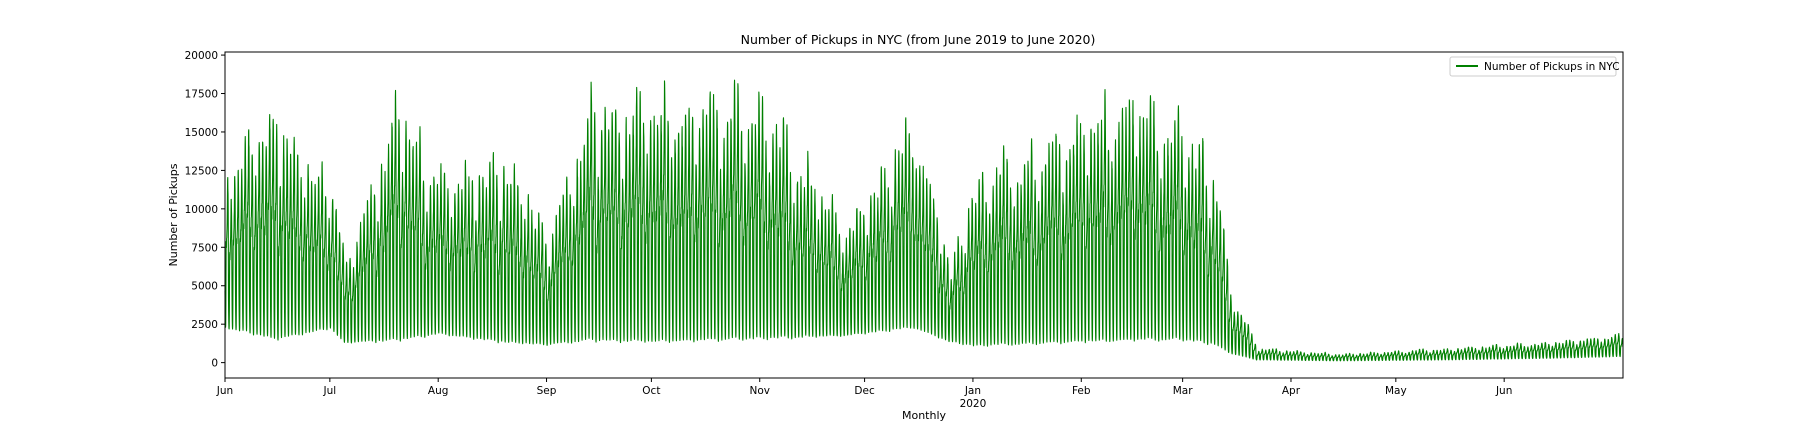 The height and width of the screenshot is (436, 1800). I want to click on x-tick-label: Aug, so click(438, 391).